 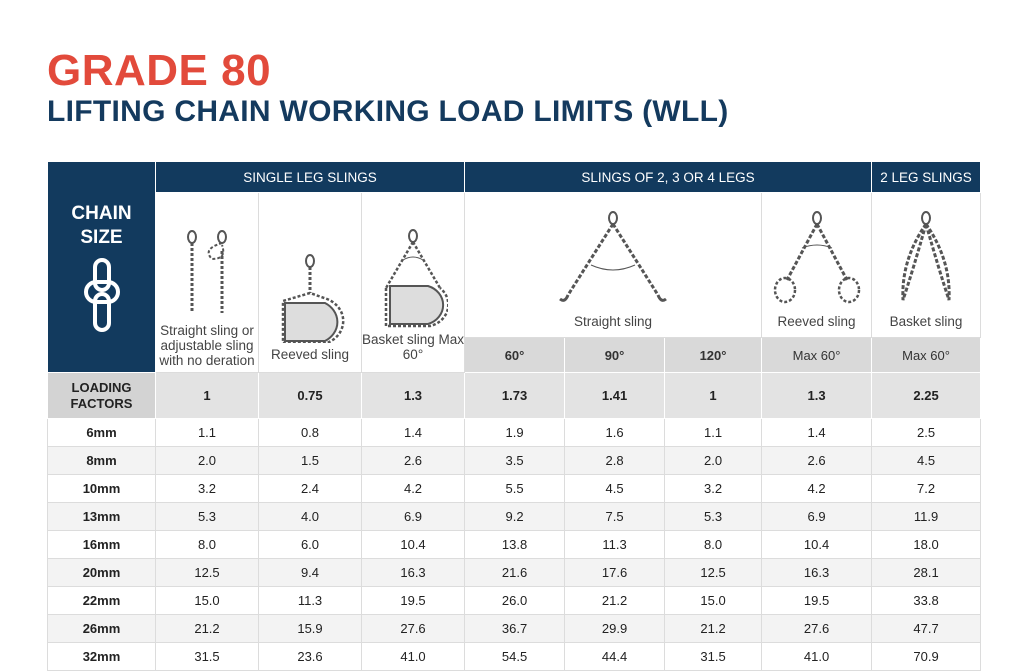 What do you see at coordinates (713, 355) in the screenshot?
I see `angle: 120°` at bounding box center [713, 355].